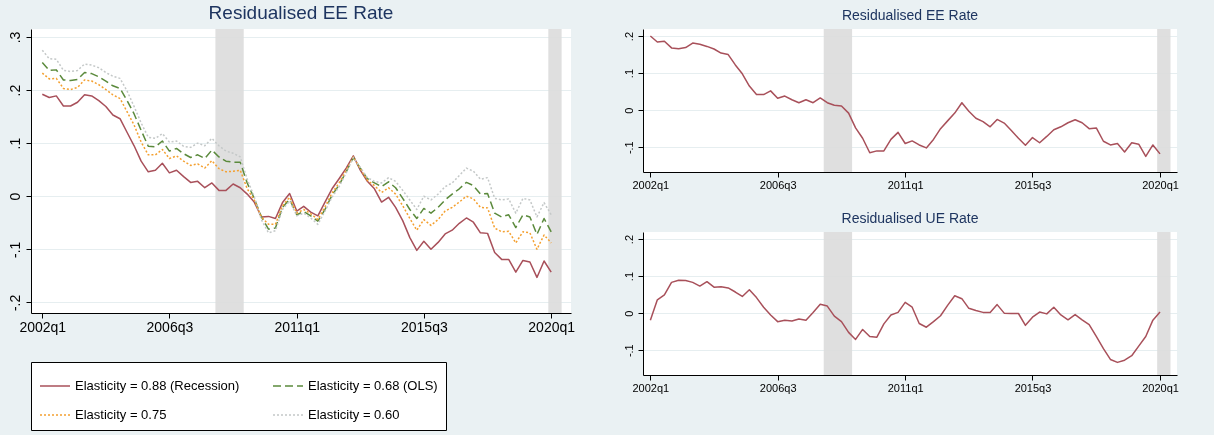 The image size is (1214, 435). What do you see at coordinates (354, 414) in the screenshot?
I see `legend-label: Elasticity = 0.60` at bounding box center [354, 414].